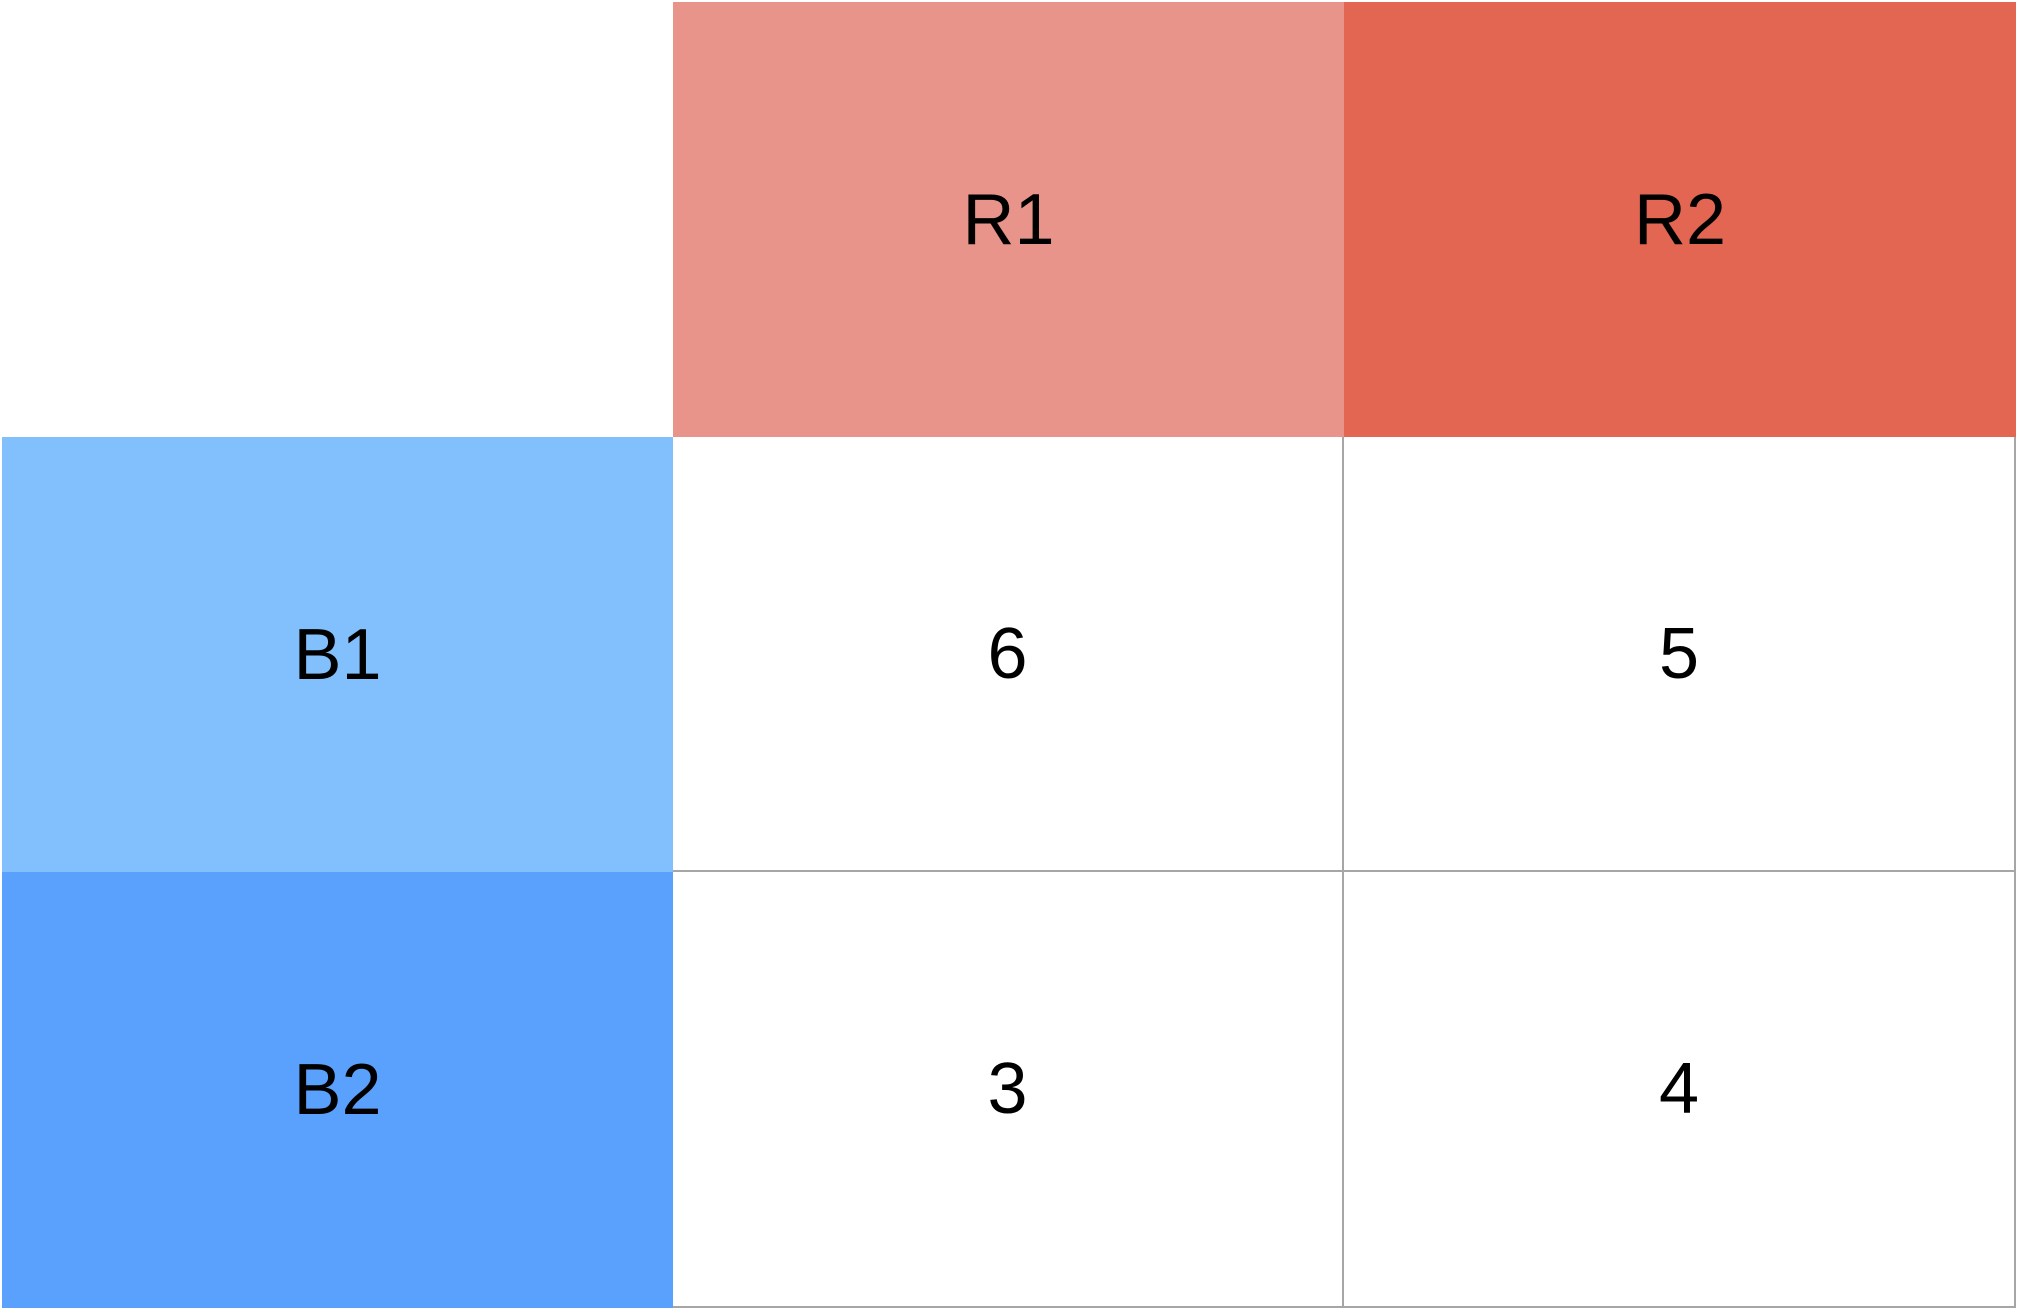  What do you see at coordinates (1008, 219) in the screenshot?
I see `column-header-r1: R1` at bounding box center [1008, 219].